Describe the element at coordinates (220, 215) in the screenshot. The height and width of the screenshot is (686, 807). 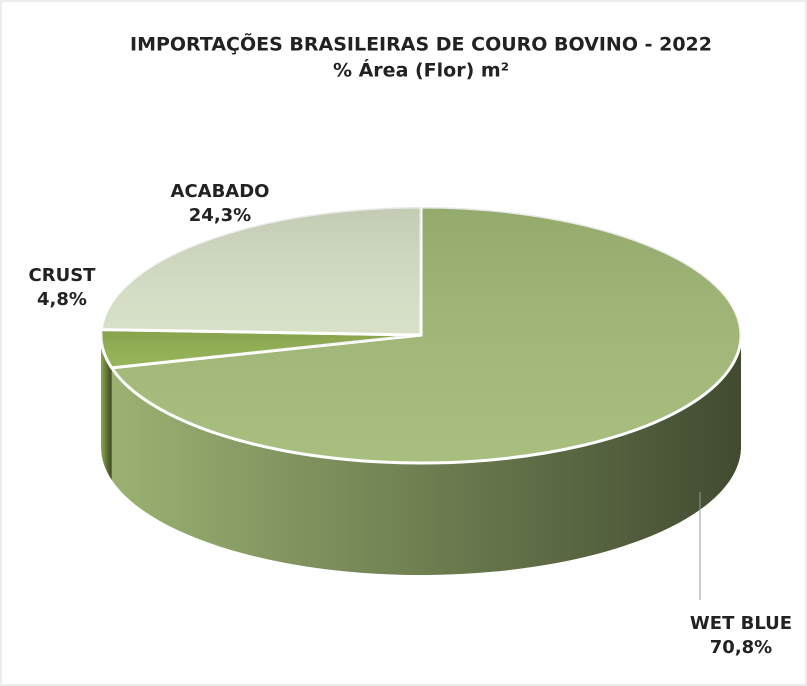
I see `slice-label-value: 24,3%` at that location.